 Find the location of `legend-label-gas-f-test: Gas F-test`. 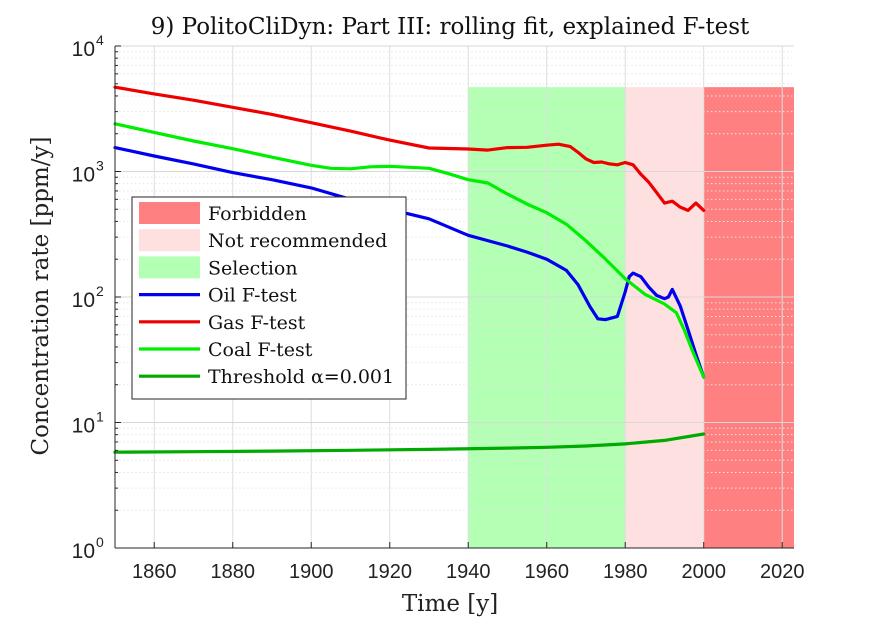

legend-label-gas-f-test: Gas F-test is located at coordinates (257, 323).